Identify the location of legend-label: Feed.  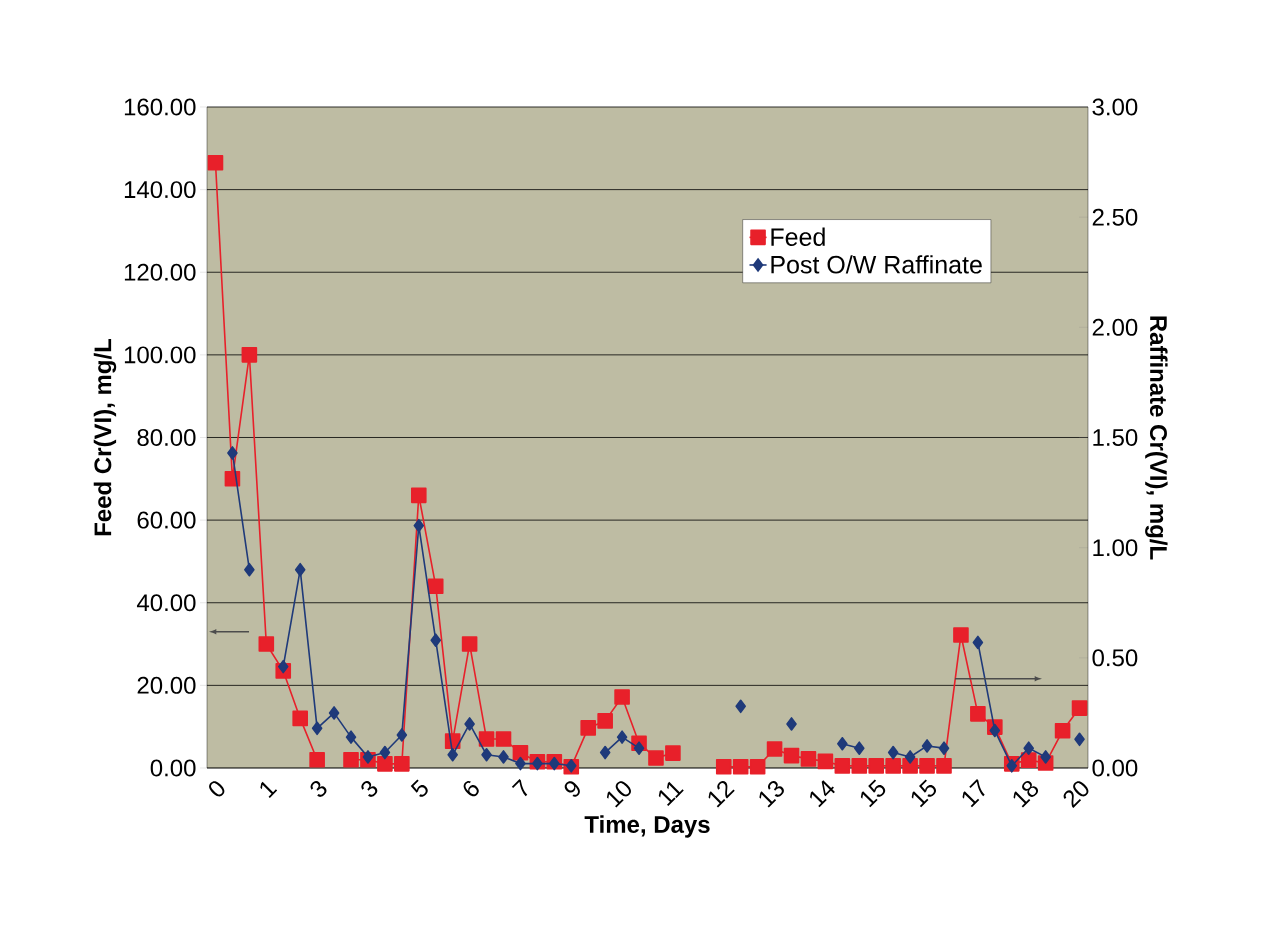
(798, 236).